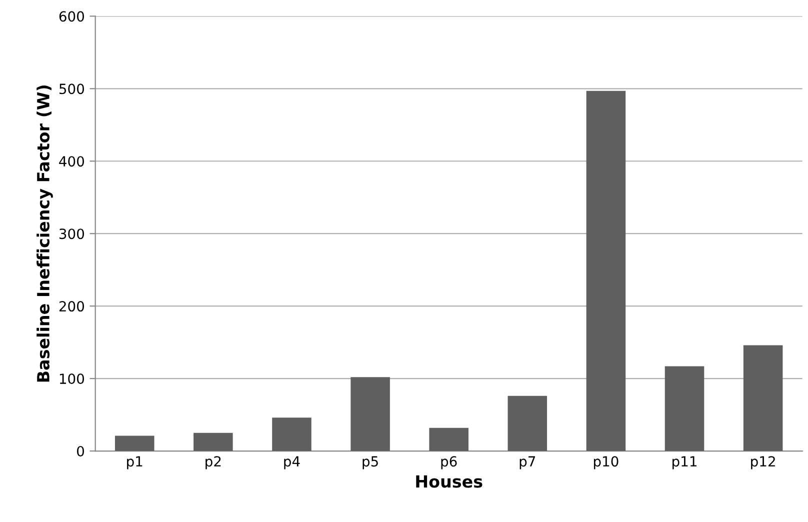  Describe the element at coordinates (71, 306) in the screenshot. I see `y-tick-label: 200` at that location.